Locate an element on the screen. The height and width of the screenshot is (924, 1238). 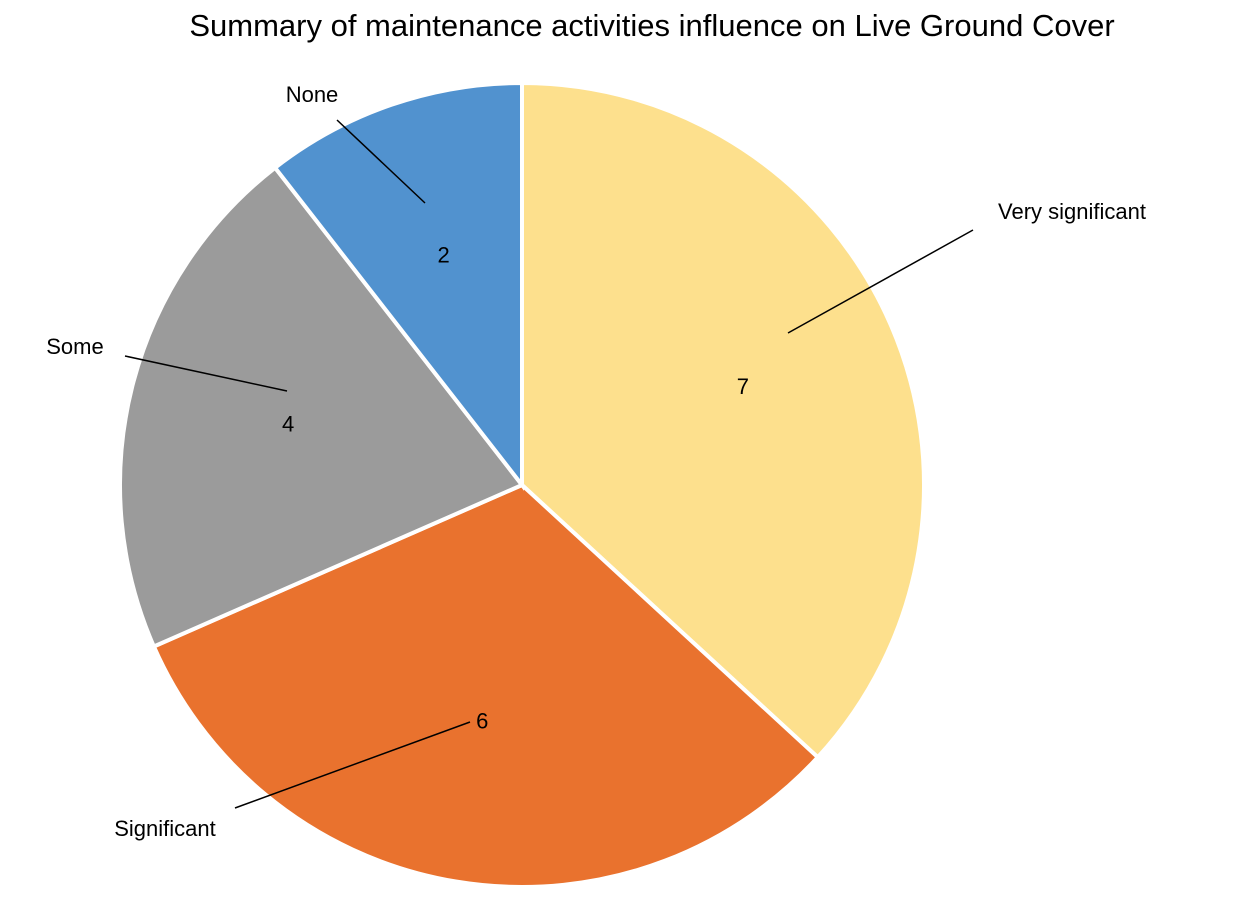
category-label: Significant is located at coordinates (165, 828).